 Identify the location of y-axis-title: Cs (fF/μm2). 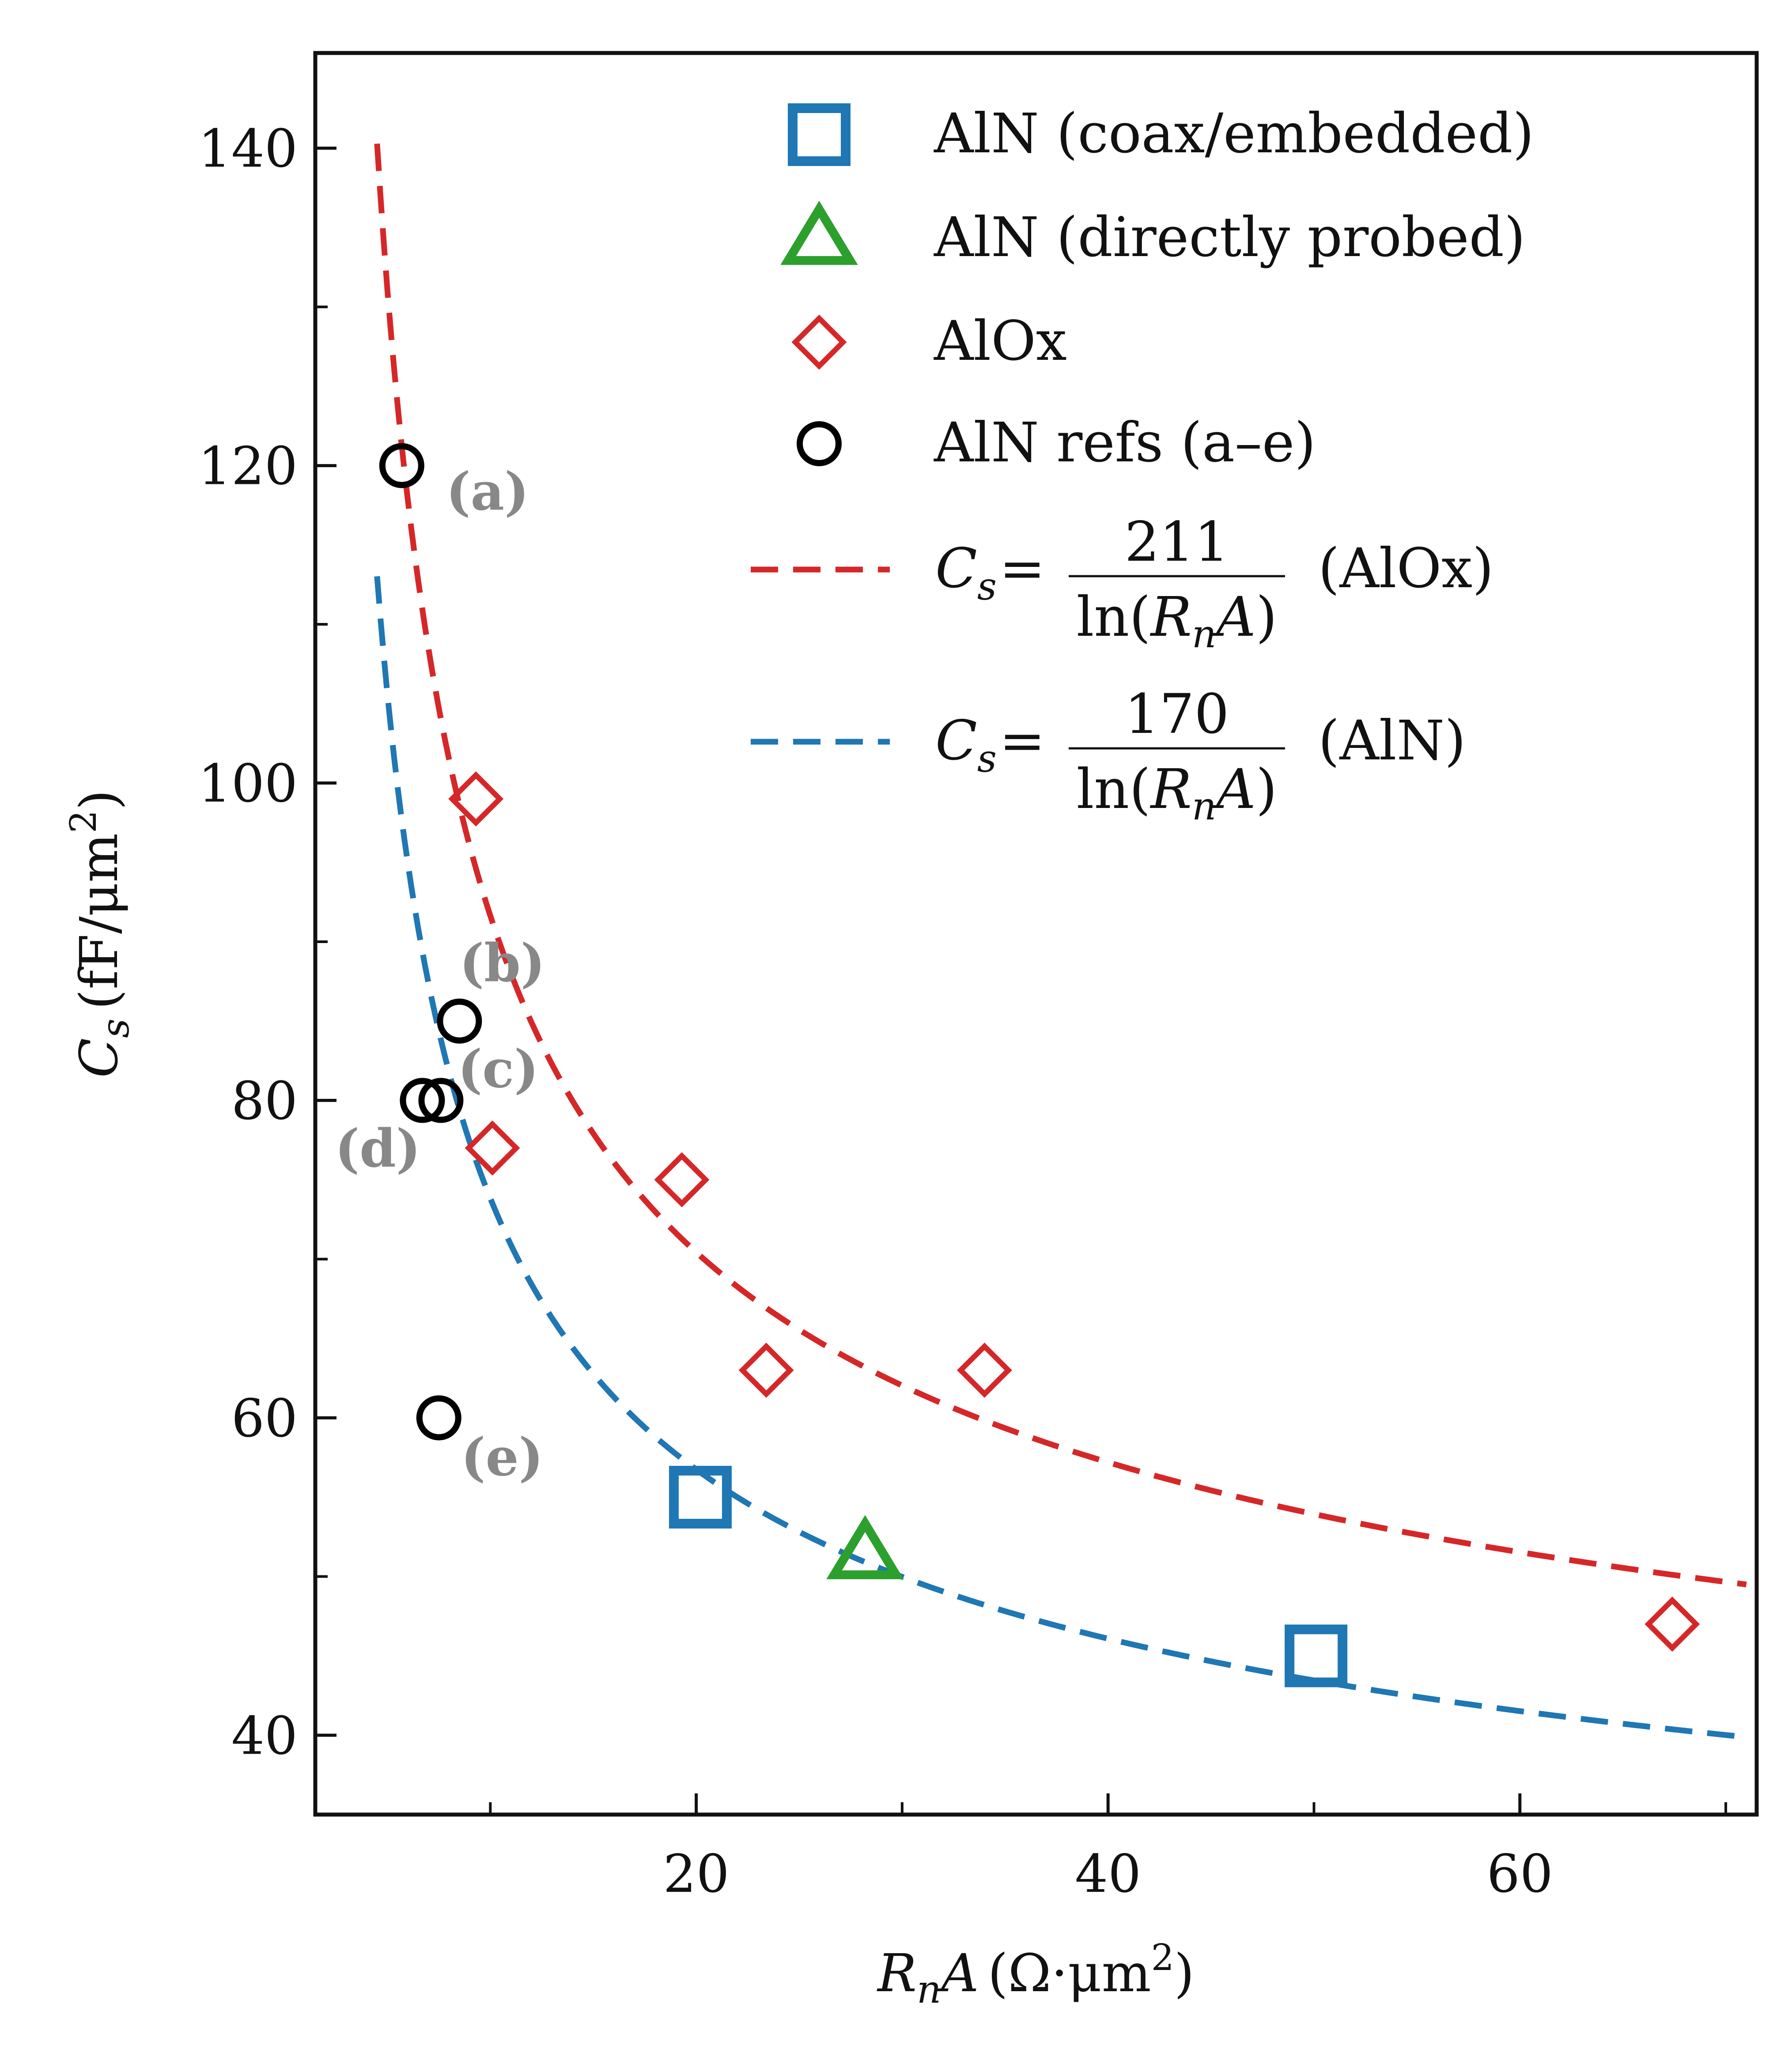
(100, 934).